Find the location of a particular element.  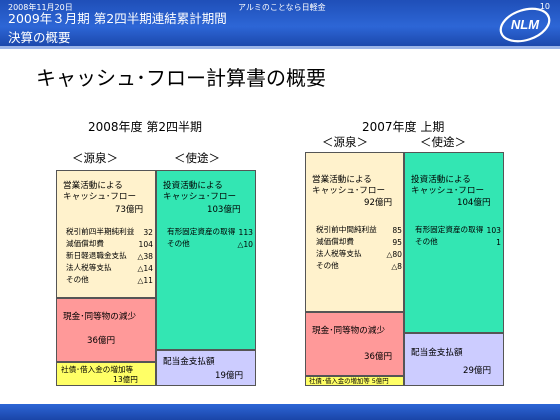

left-investing-label-1: 投資活動による is located at coordinates (193, 186).